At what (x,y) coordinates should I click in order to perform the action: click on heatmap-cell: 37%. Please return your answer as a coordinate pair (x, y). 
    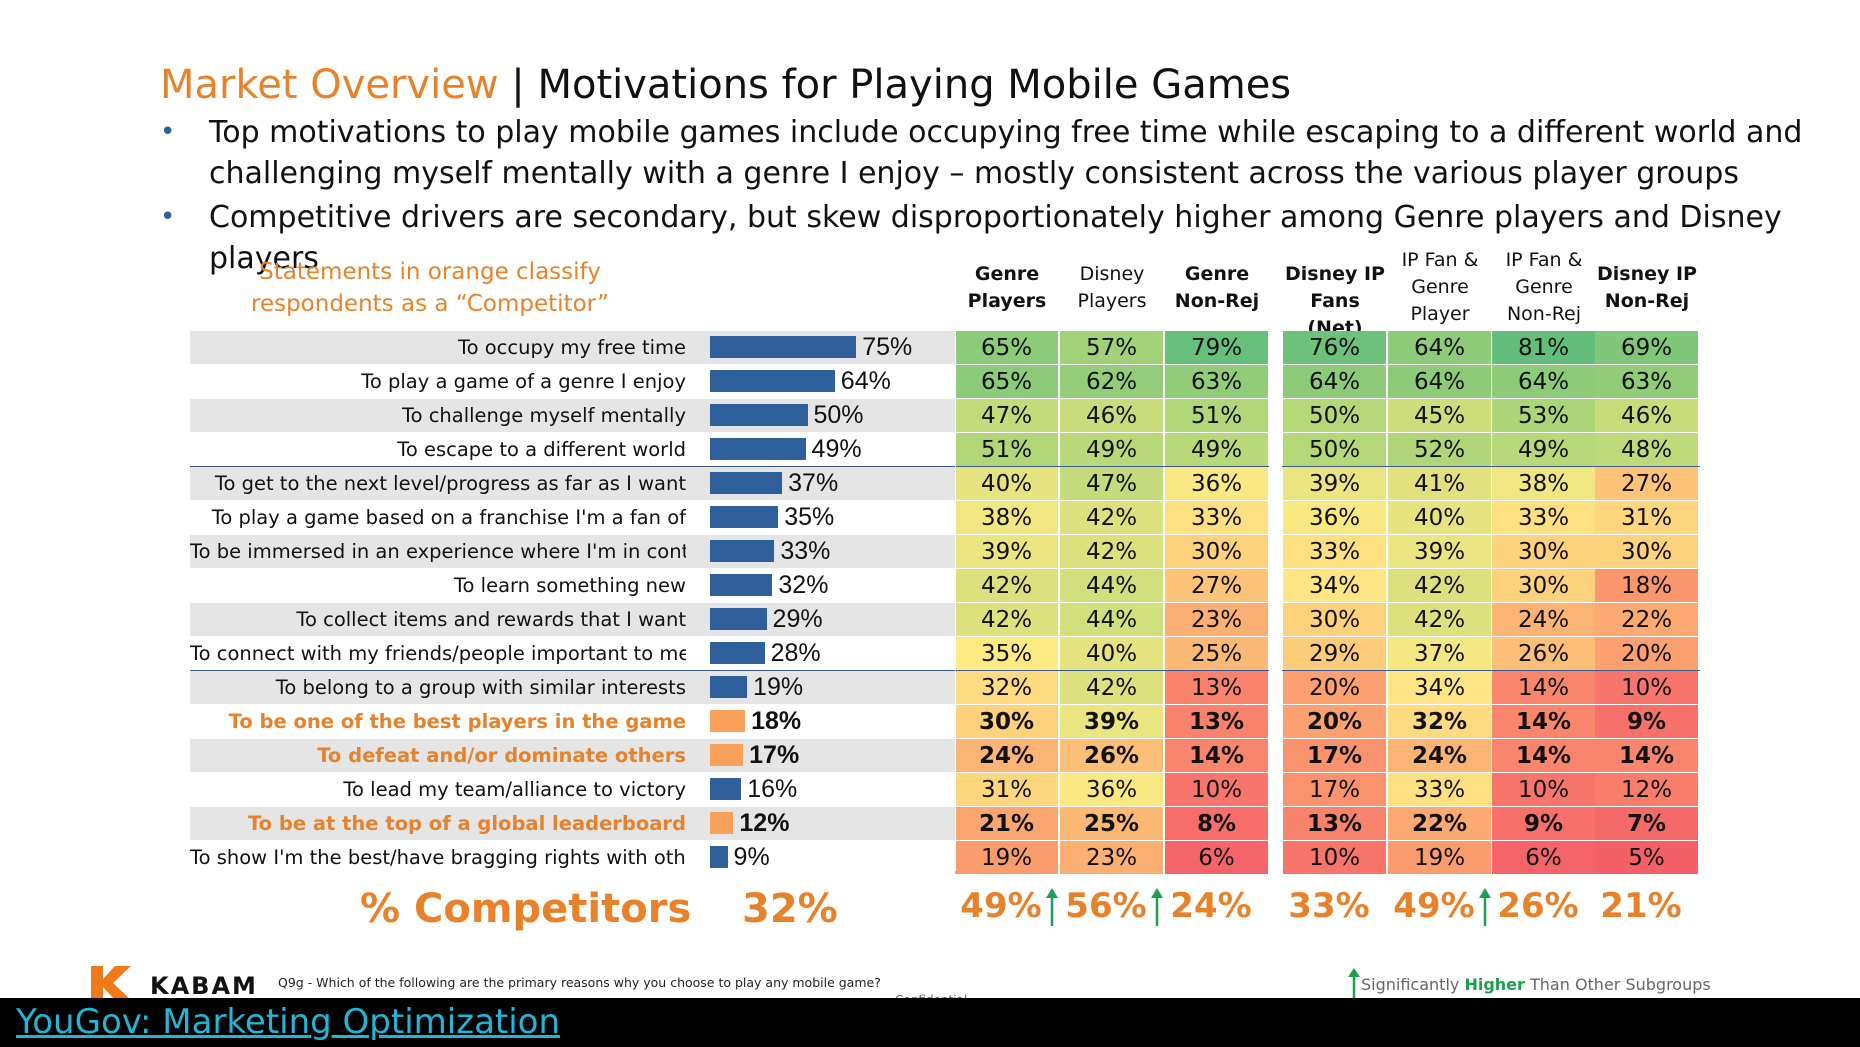
    Looking at the image, I should click on (1439, 653).